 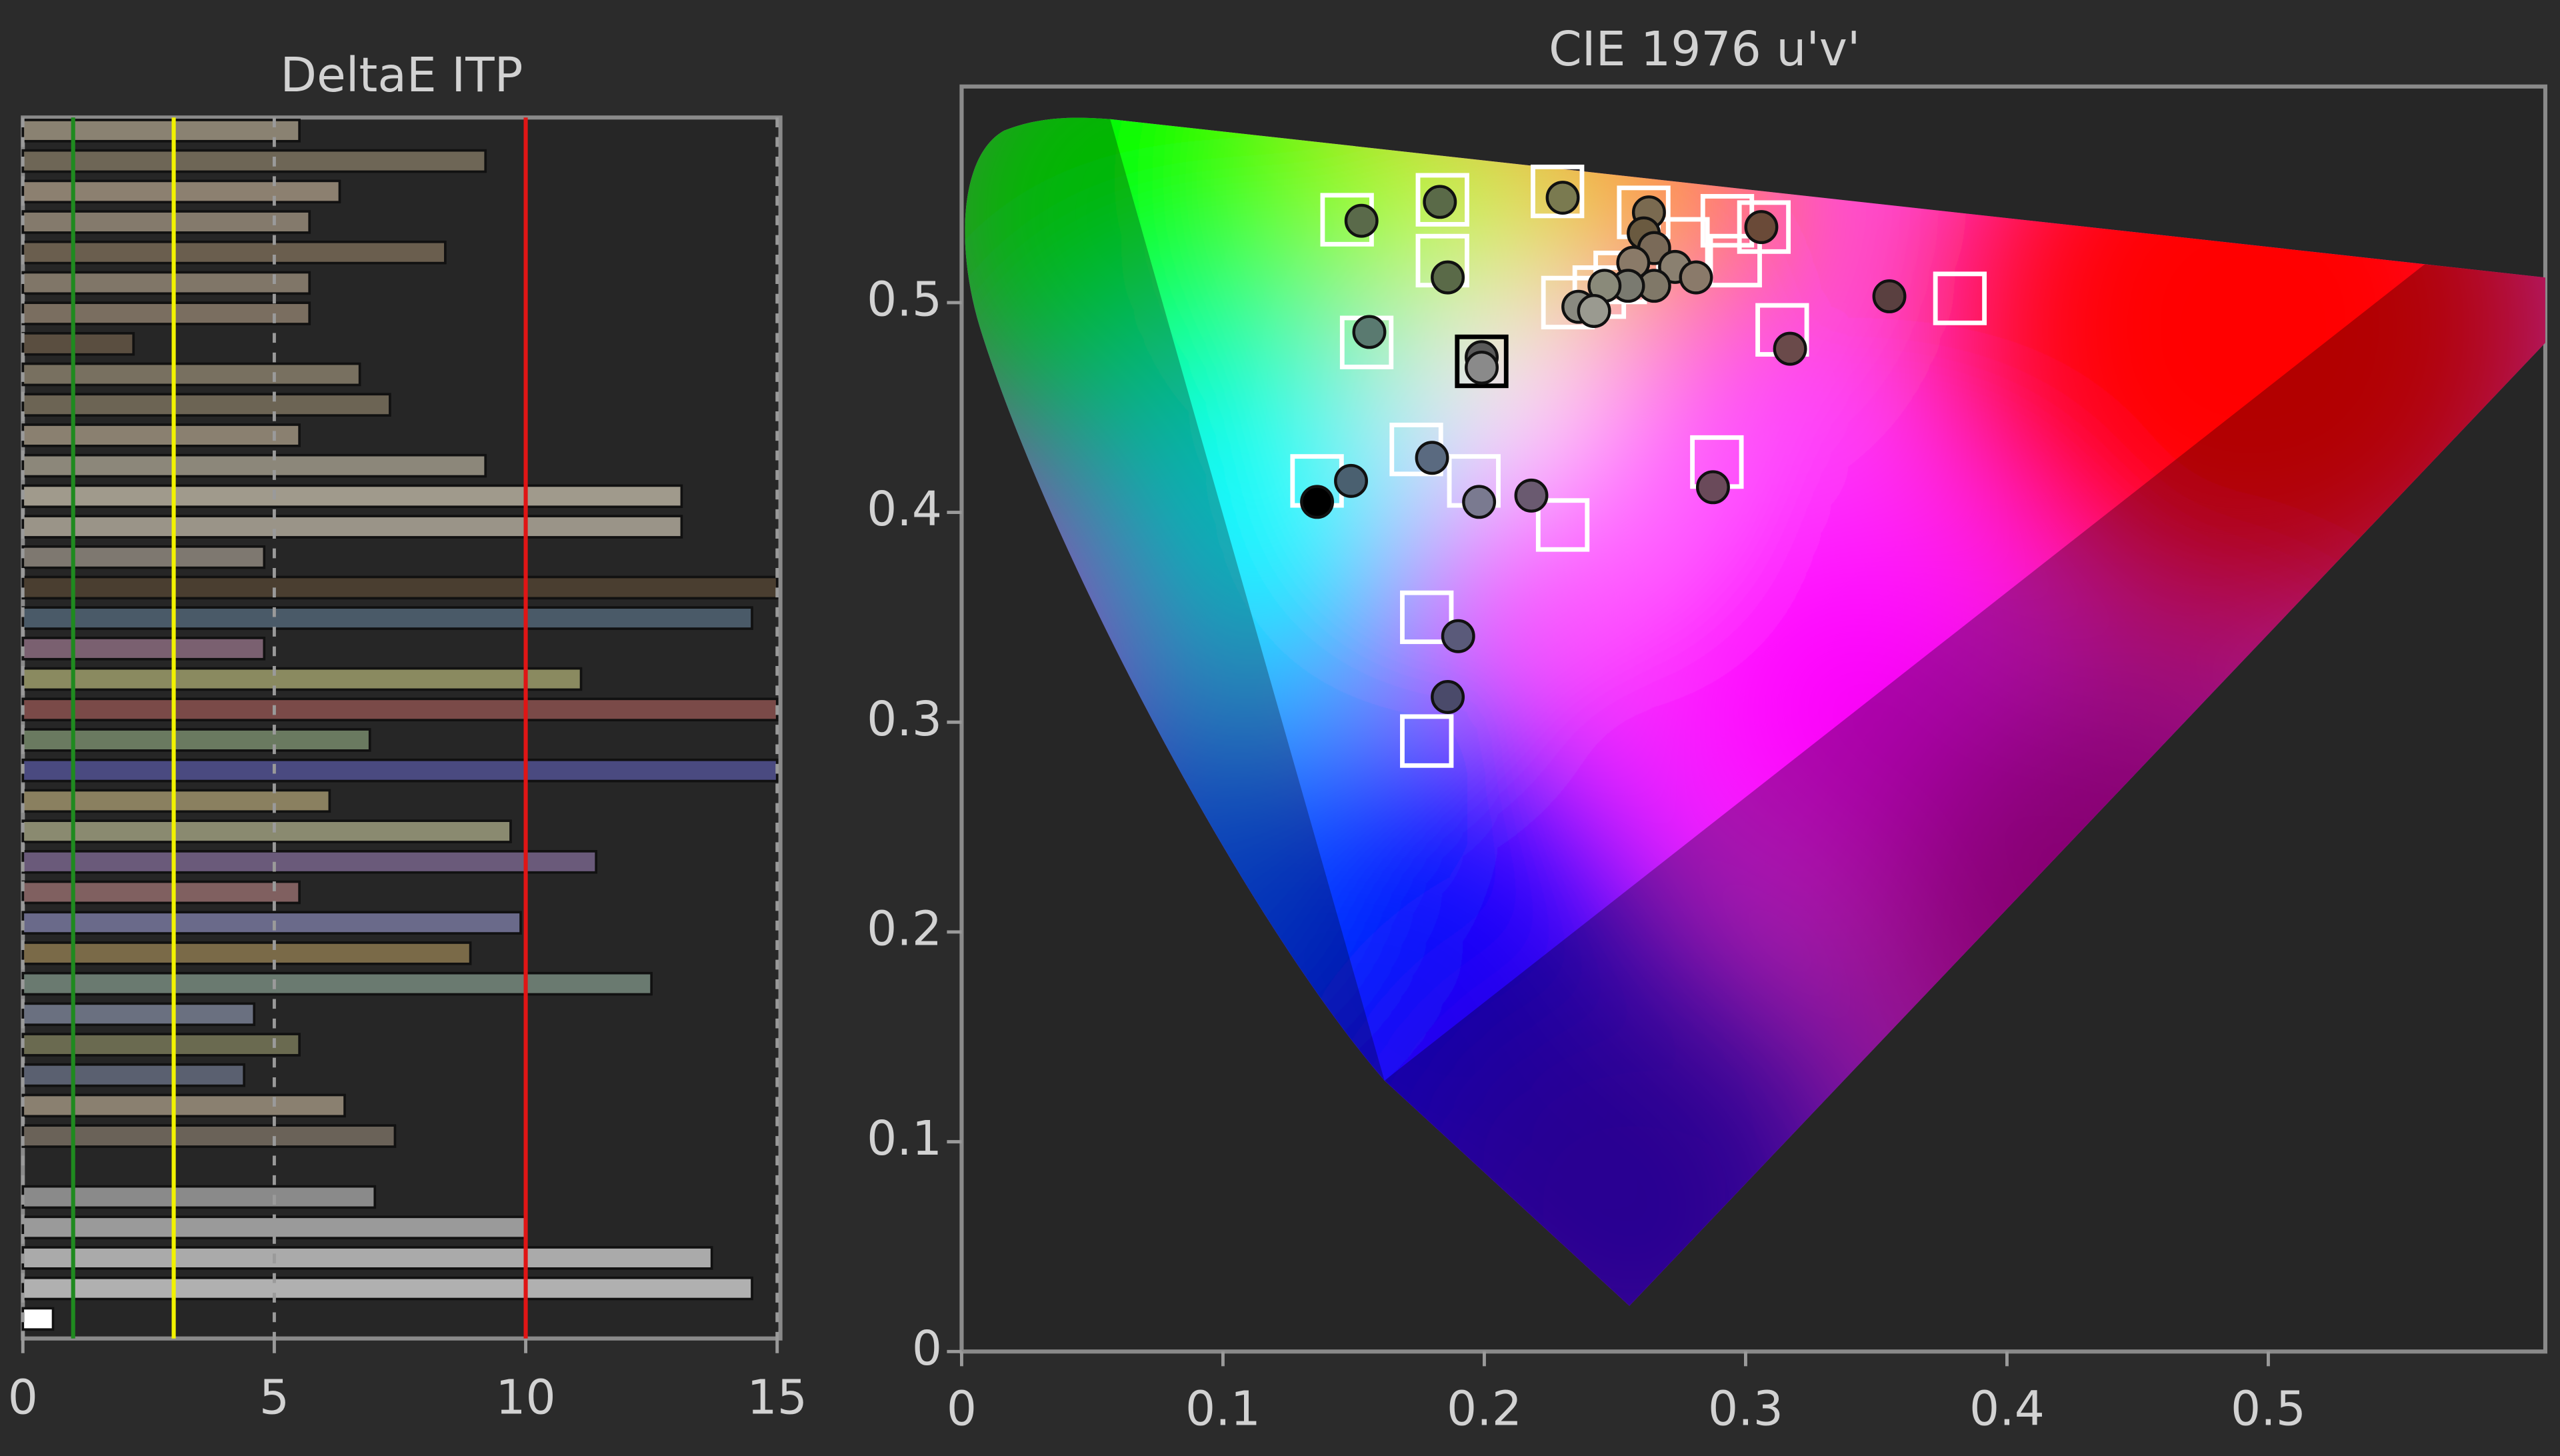 I want to click on x-tick-label: 0.5, so click(x=2268, y=1408).